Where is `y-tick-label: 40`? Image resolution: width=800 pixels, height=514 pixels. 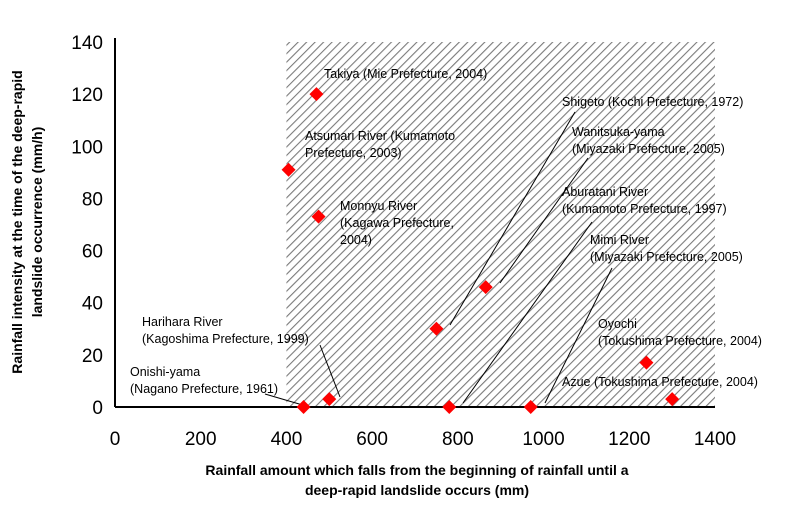
y-tick-label: 40 is located at coordinates (92, 304).